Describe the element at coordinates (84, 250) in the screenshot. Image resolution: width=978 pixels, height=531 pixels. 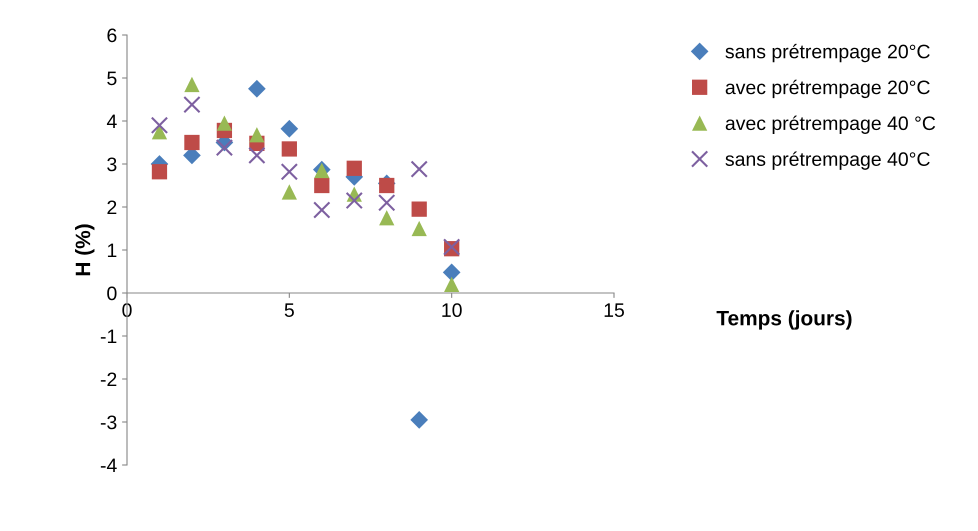
I see `y-axis-title: H (%)` at that location.